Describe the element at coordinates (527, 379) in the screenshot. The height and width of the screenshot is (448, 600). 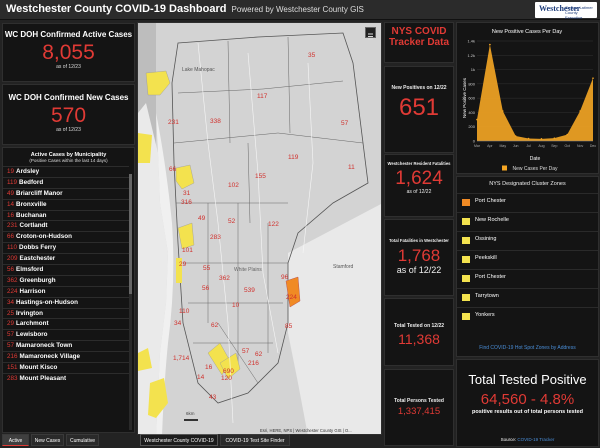
I see `total-positive-title: Total Tested Positive` at that location.